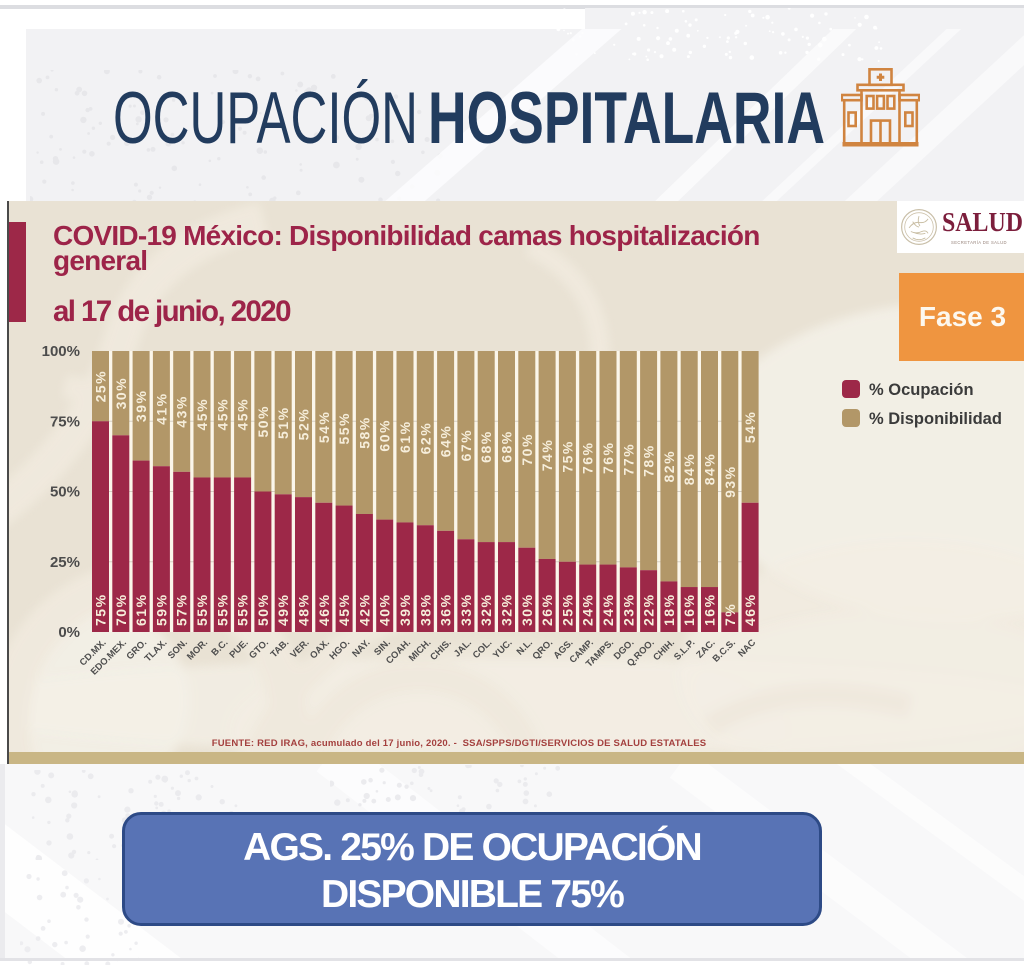 The image size is (1024, 965). What do you see at coordinates (482, 649) in the screenshot?
I see `svg-text: COL.` at bounding box center [482, 649].